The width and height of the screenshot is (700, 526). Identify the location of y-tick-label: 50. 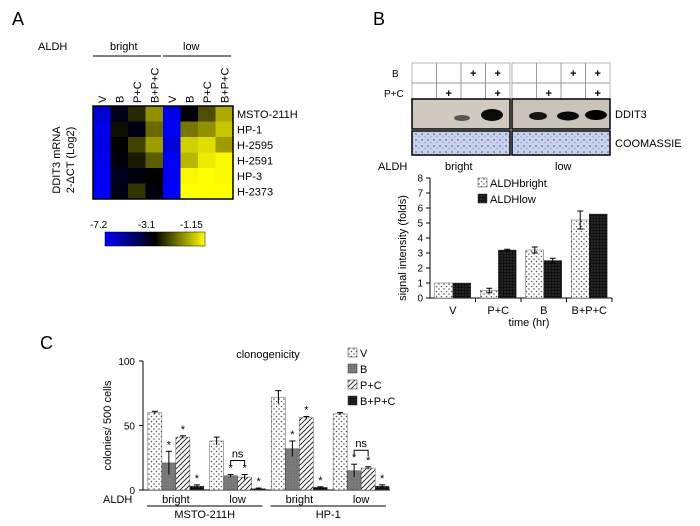
(130, 427).